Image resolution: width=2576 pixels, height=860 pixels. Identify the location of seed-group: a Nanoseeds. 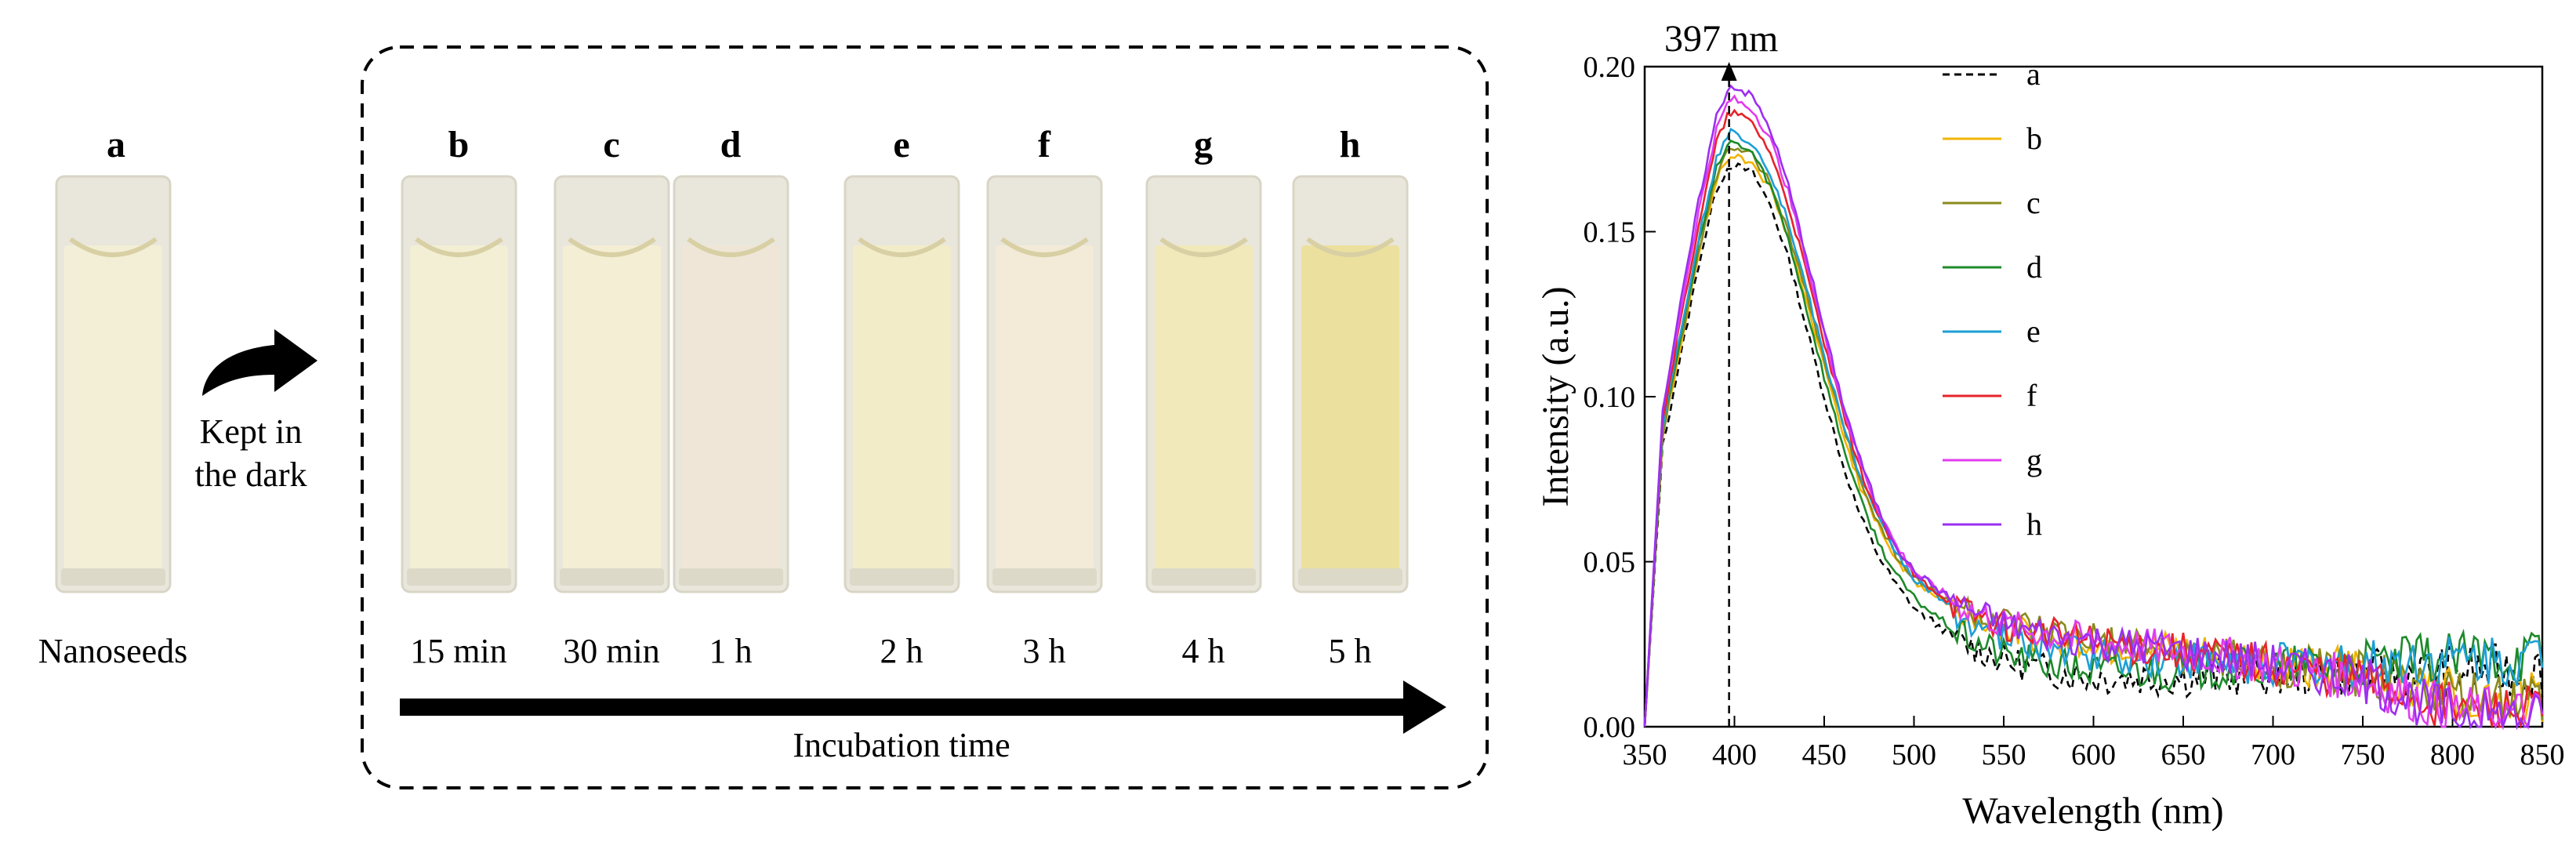
(113, 397).